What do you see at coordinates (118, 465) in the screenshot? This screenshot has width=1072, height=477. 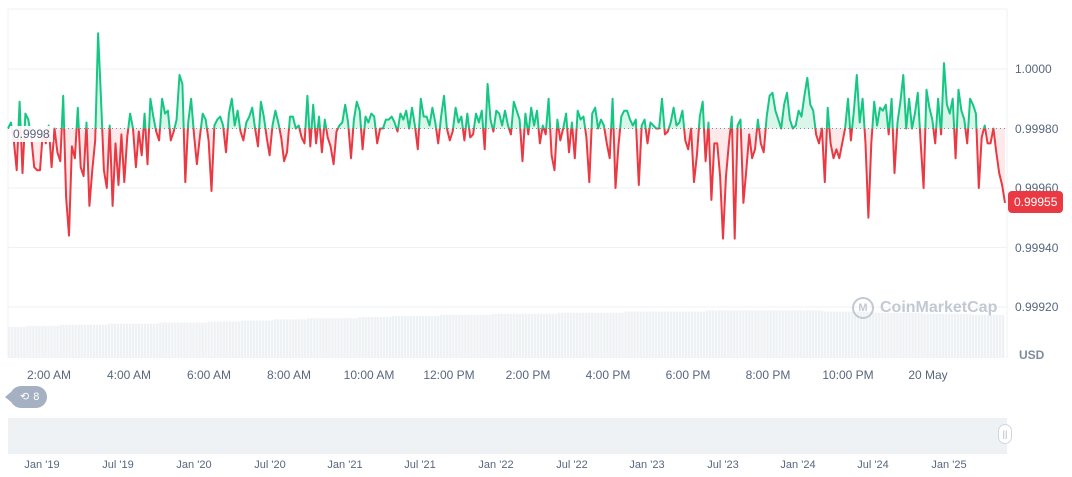 I see `navigator-tick: Jul '19` at bounding box center [118, 465].